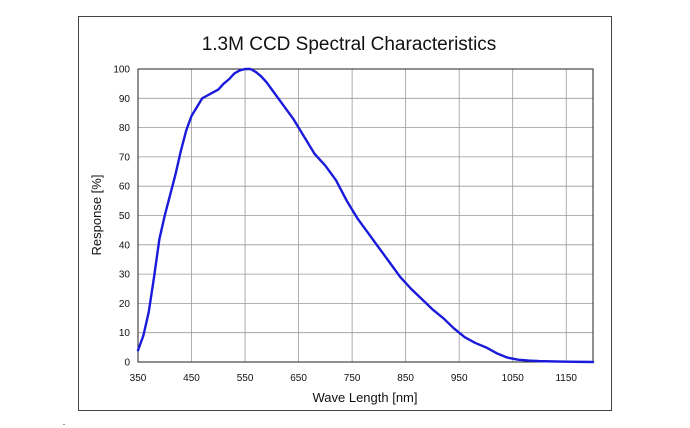 This screenshot has height=428, width=690. I want to click on x-axis-label: Wave Length [nm], so click(364, 397).